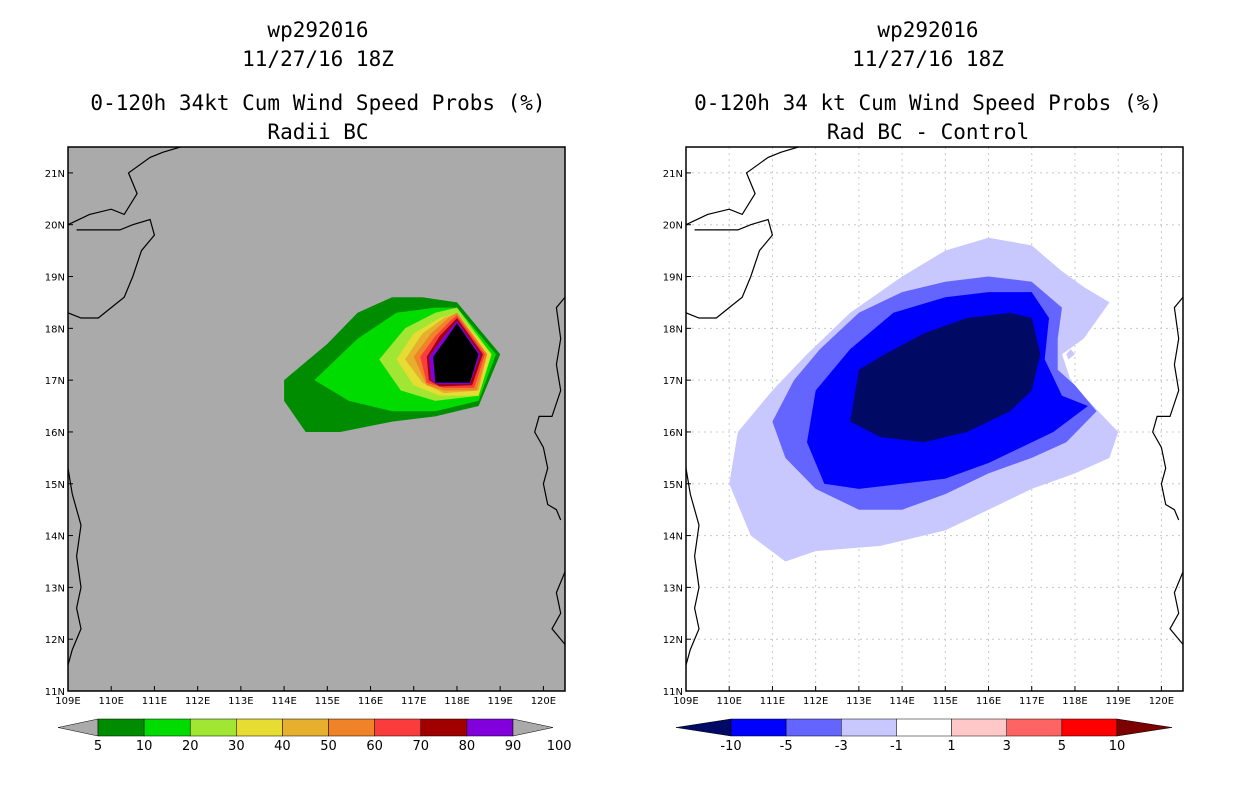 This screenshot has width=1236, height=800. I want to click on left-colorbar-label: 50, so click(328, 746).